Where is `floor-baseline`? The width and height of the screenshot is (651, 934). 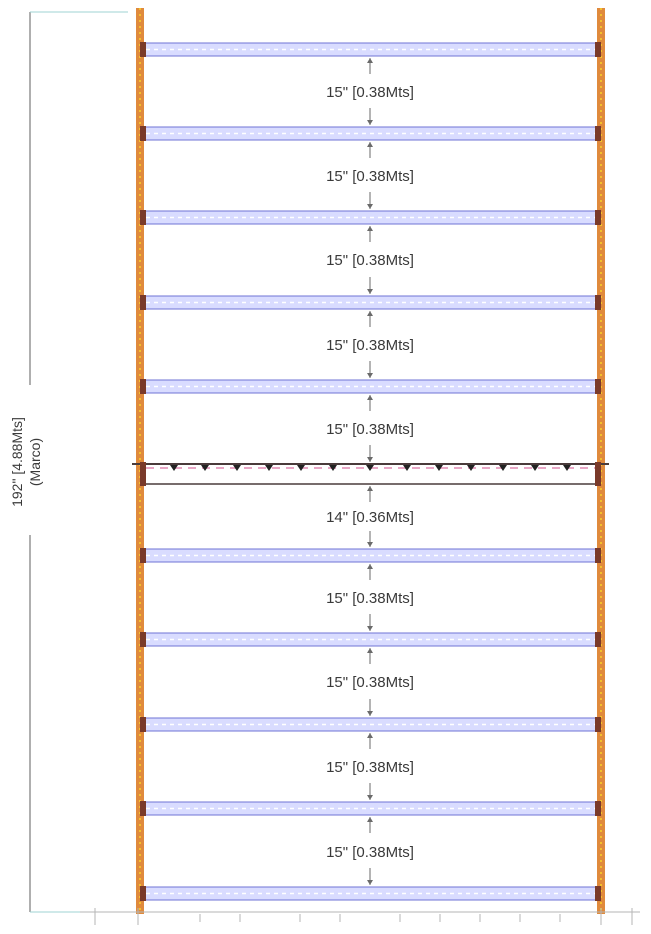
floor-baseline is located at coordinates (360, 916).